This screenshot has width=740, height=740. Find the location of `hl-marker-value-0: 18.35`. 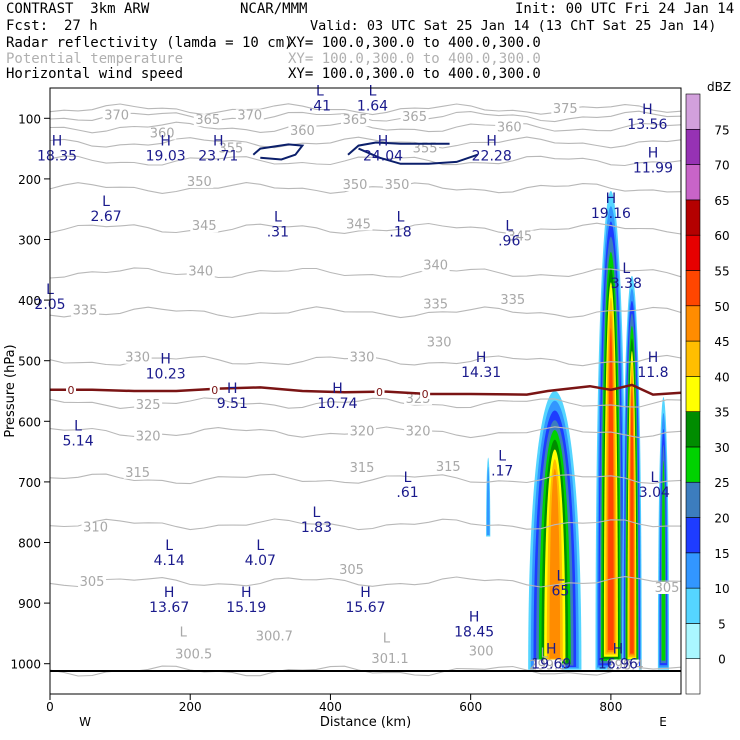

hl-marker-value-0: 18.35 is located at coordinates (57, 157).